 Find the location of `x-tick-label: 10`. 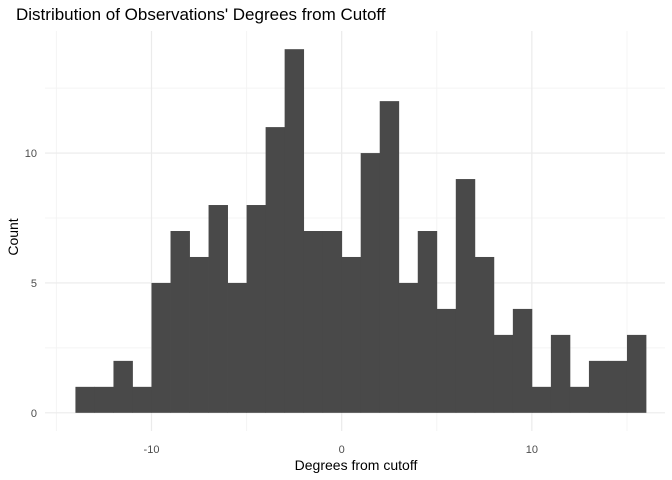

x-tick-label: 10 is located at coordinates (532, 450).